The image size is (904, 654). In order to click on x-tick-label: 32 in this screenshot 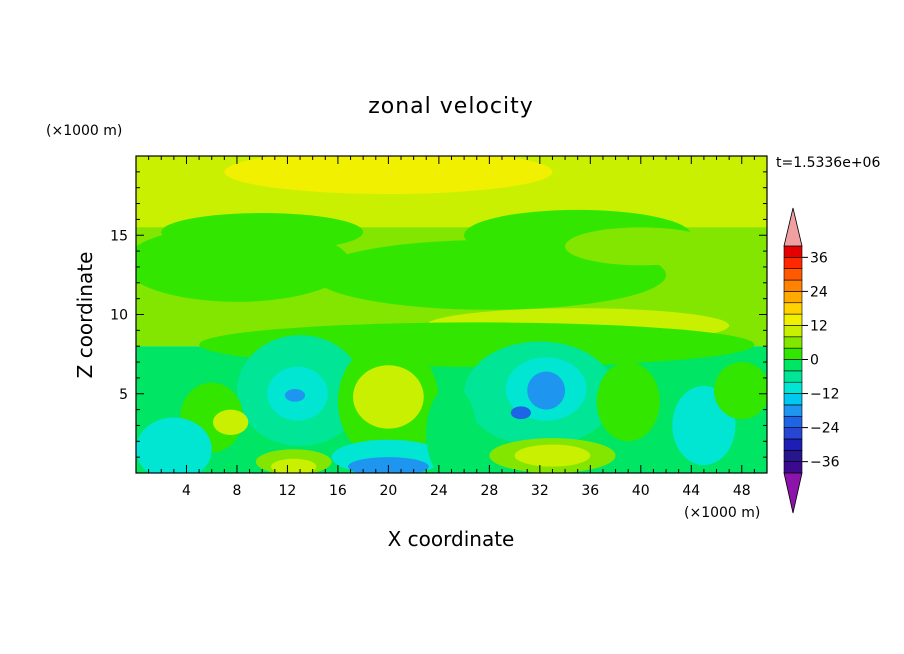, I will do `click(540, 491)`.